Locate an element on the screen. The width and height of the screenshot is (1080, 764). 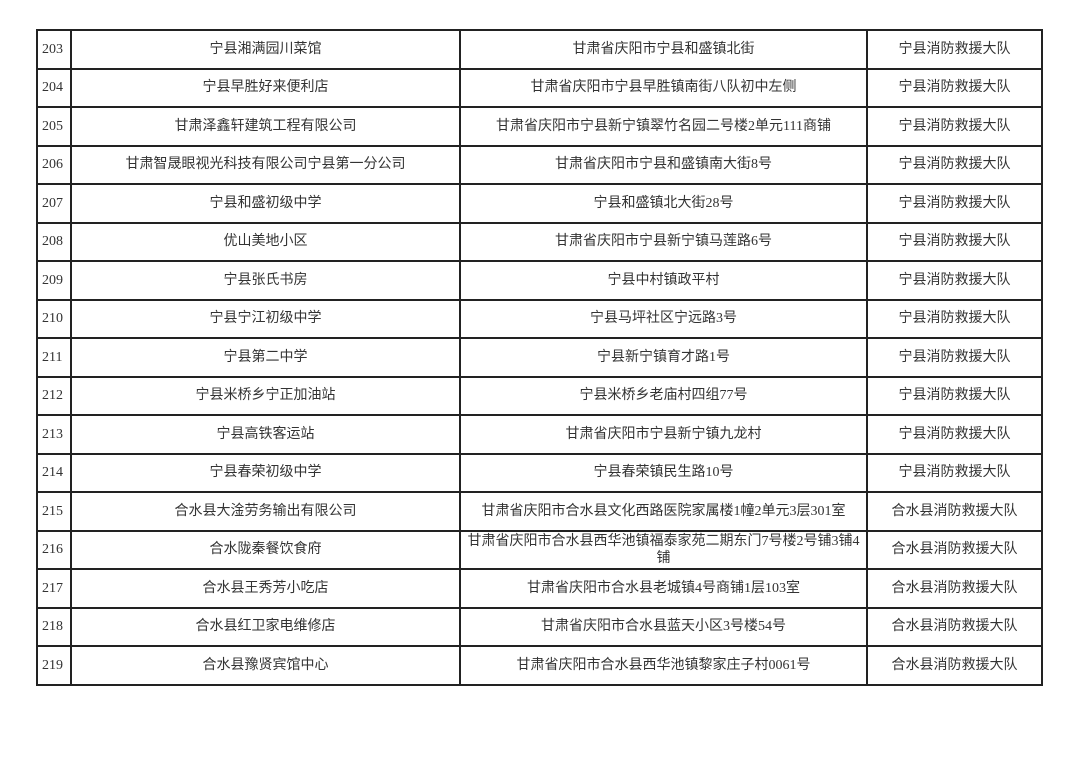
table-row: 214 宁县春荣初级中学 宁县春荣镇民生路10号 宁县消防救援大队 is located at coordinates (539, 472).